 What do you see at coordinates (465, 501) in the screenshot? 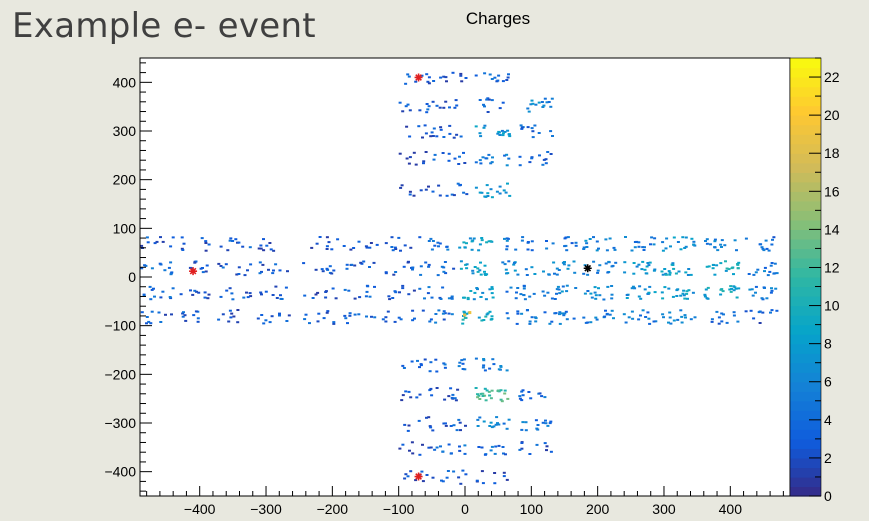
I see `x-axis: −400 −300 −200 −100 0 100 200 300 400` at bounding box center [465, 501].